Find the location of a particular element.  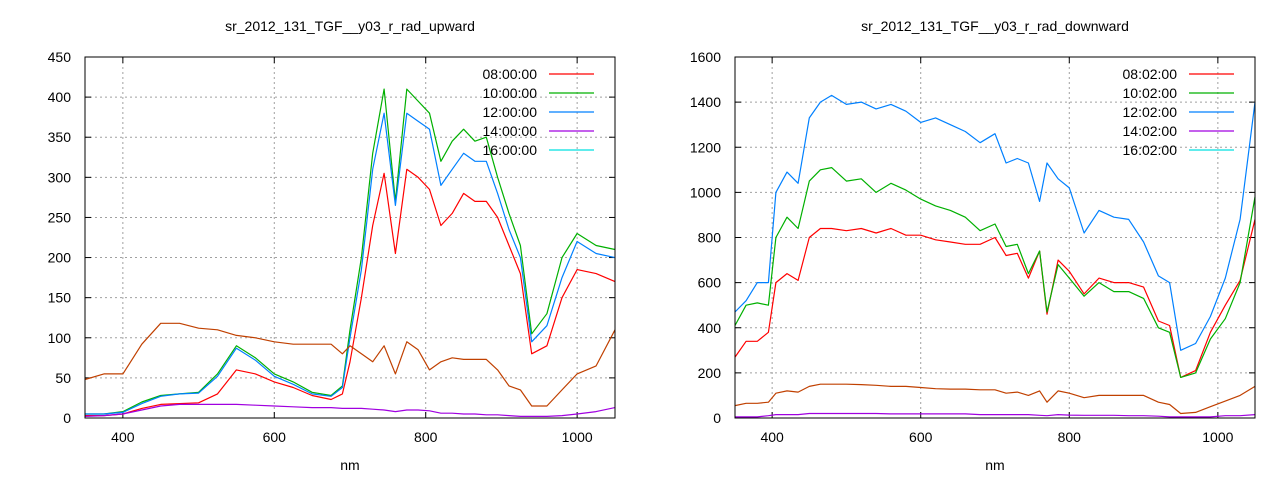

y-tick-label: 250 is located at coordinates (60, 217).